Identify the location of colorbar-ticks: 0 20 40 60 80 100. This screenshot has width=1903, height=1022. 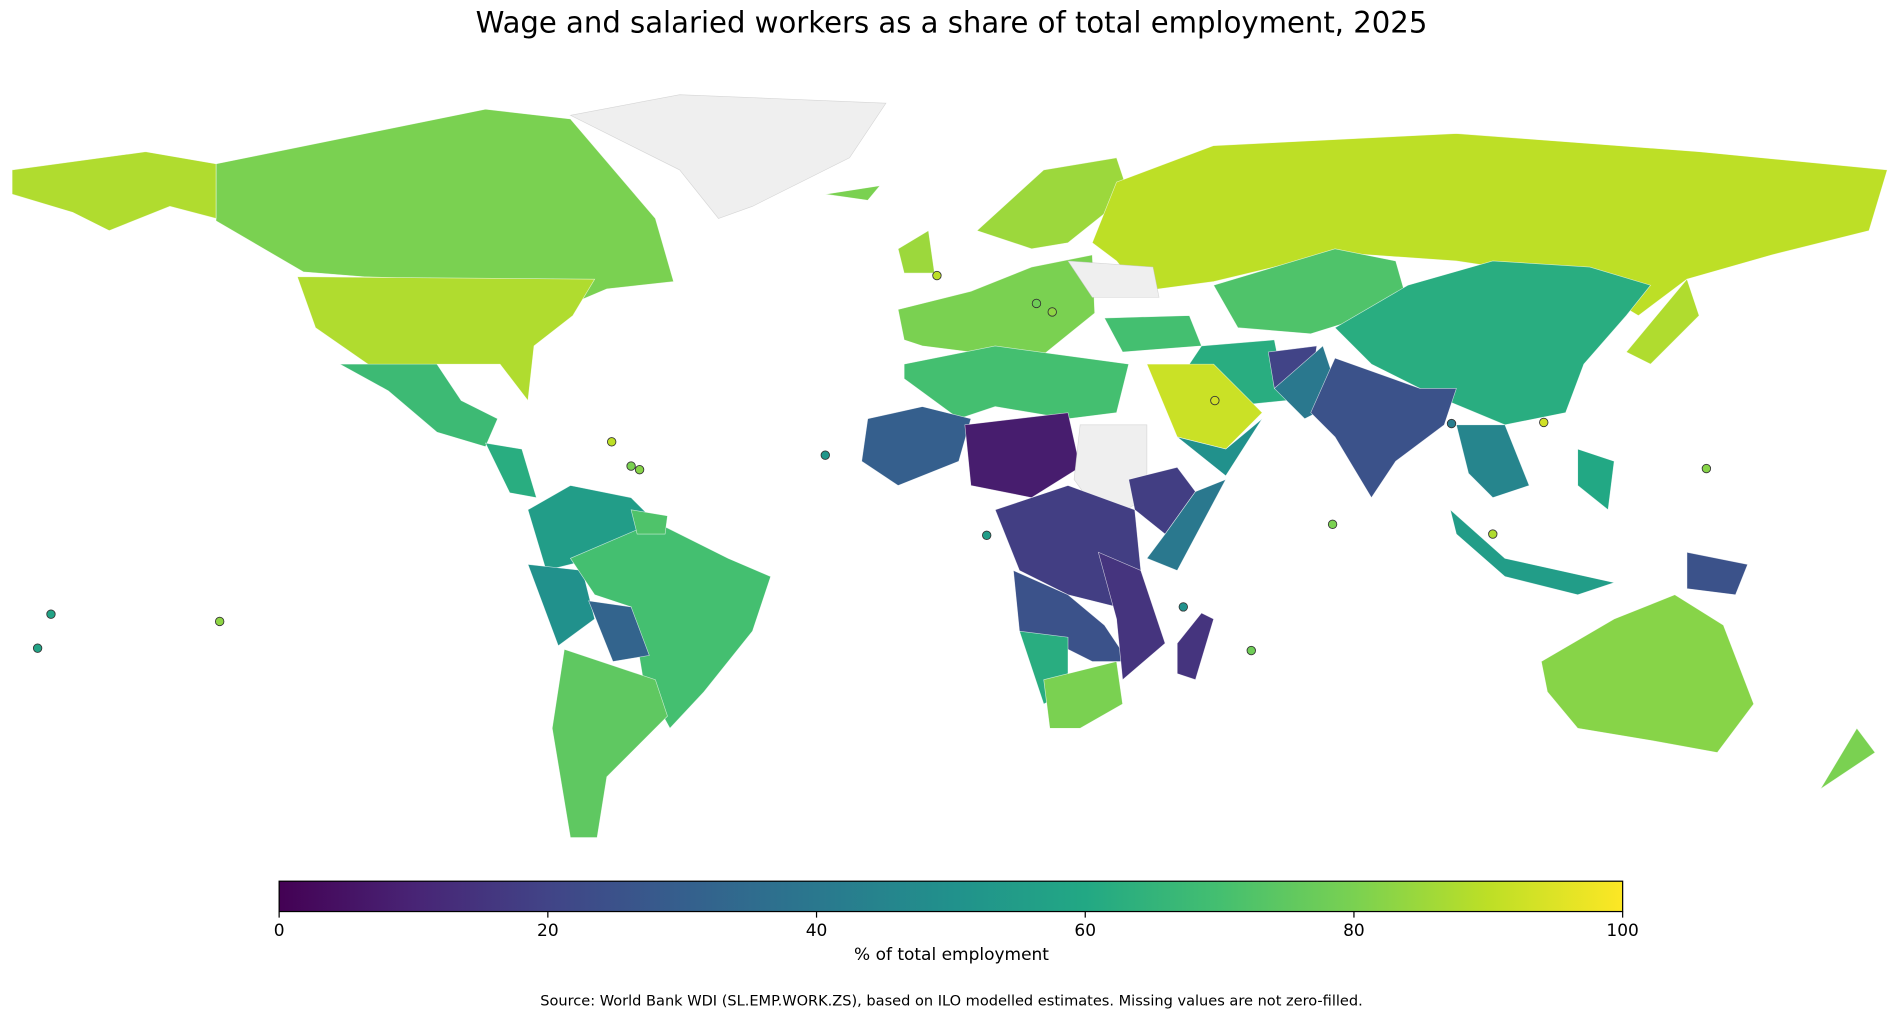
(956, 926).